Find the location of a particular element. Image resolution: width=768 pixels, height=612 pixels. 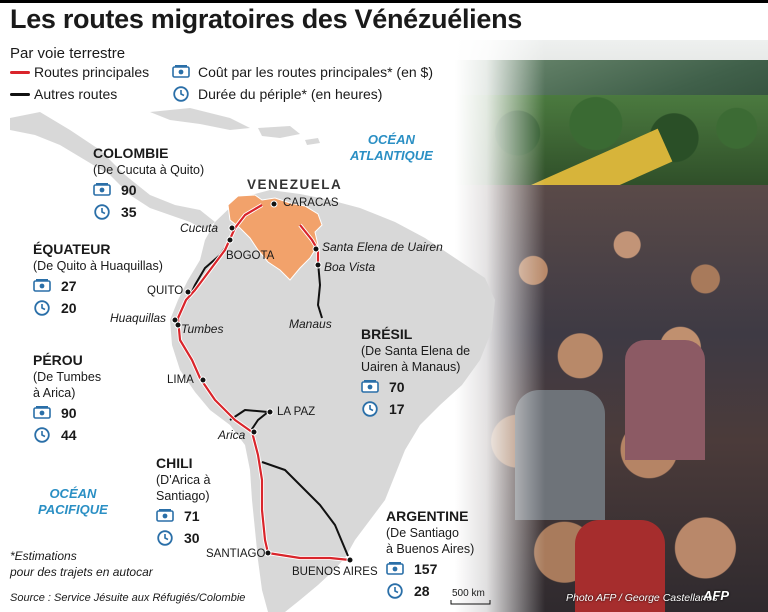

dot-santaelena is located at coordinates (316, 249).